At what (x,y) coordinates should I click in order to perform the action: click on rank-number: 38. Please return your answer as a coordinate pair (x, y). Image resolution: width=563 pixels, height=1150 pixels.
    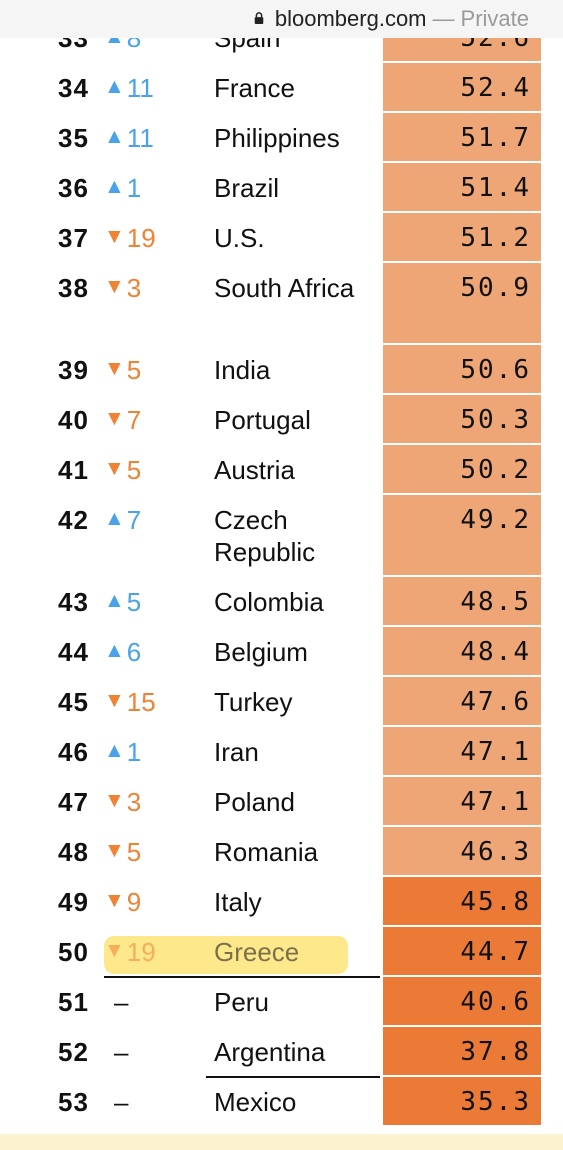
    Looking at the image, I should click on (73, 288).